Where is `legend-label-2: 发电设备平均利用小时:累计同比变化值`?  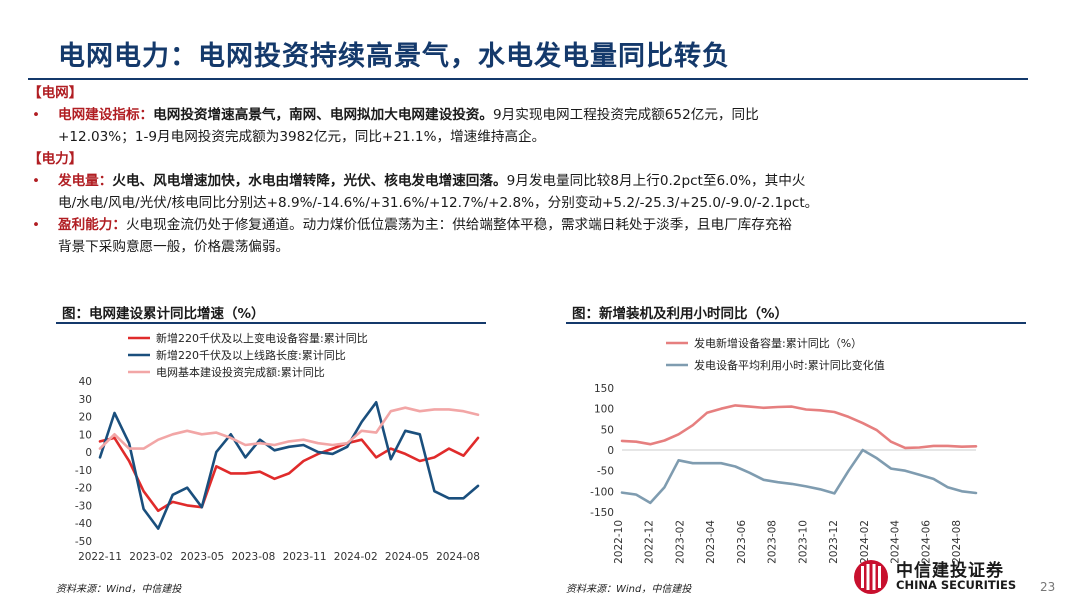
legend-label-2: 发电设备平均利用小时:累计同比变化值 is located at coordinates (789, 365).